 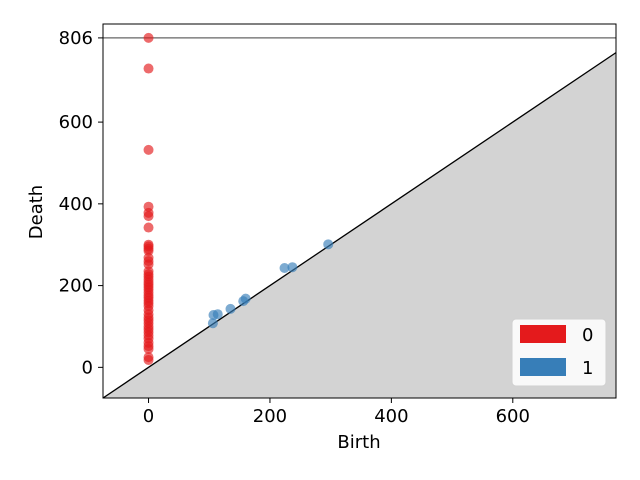 What do you see at coordinates (559, 352) in the screenshot?
I see `legend: 0 1` at bounding box center [559, 352].